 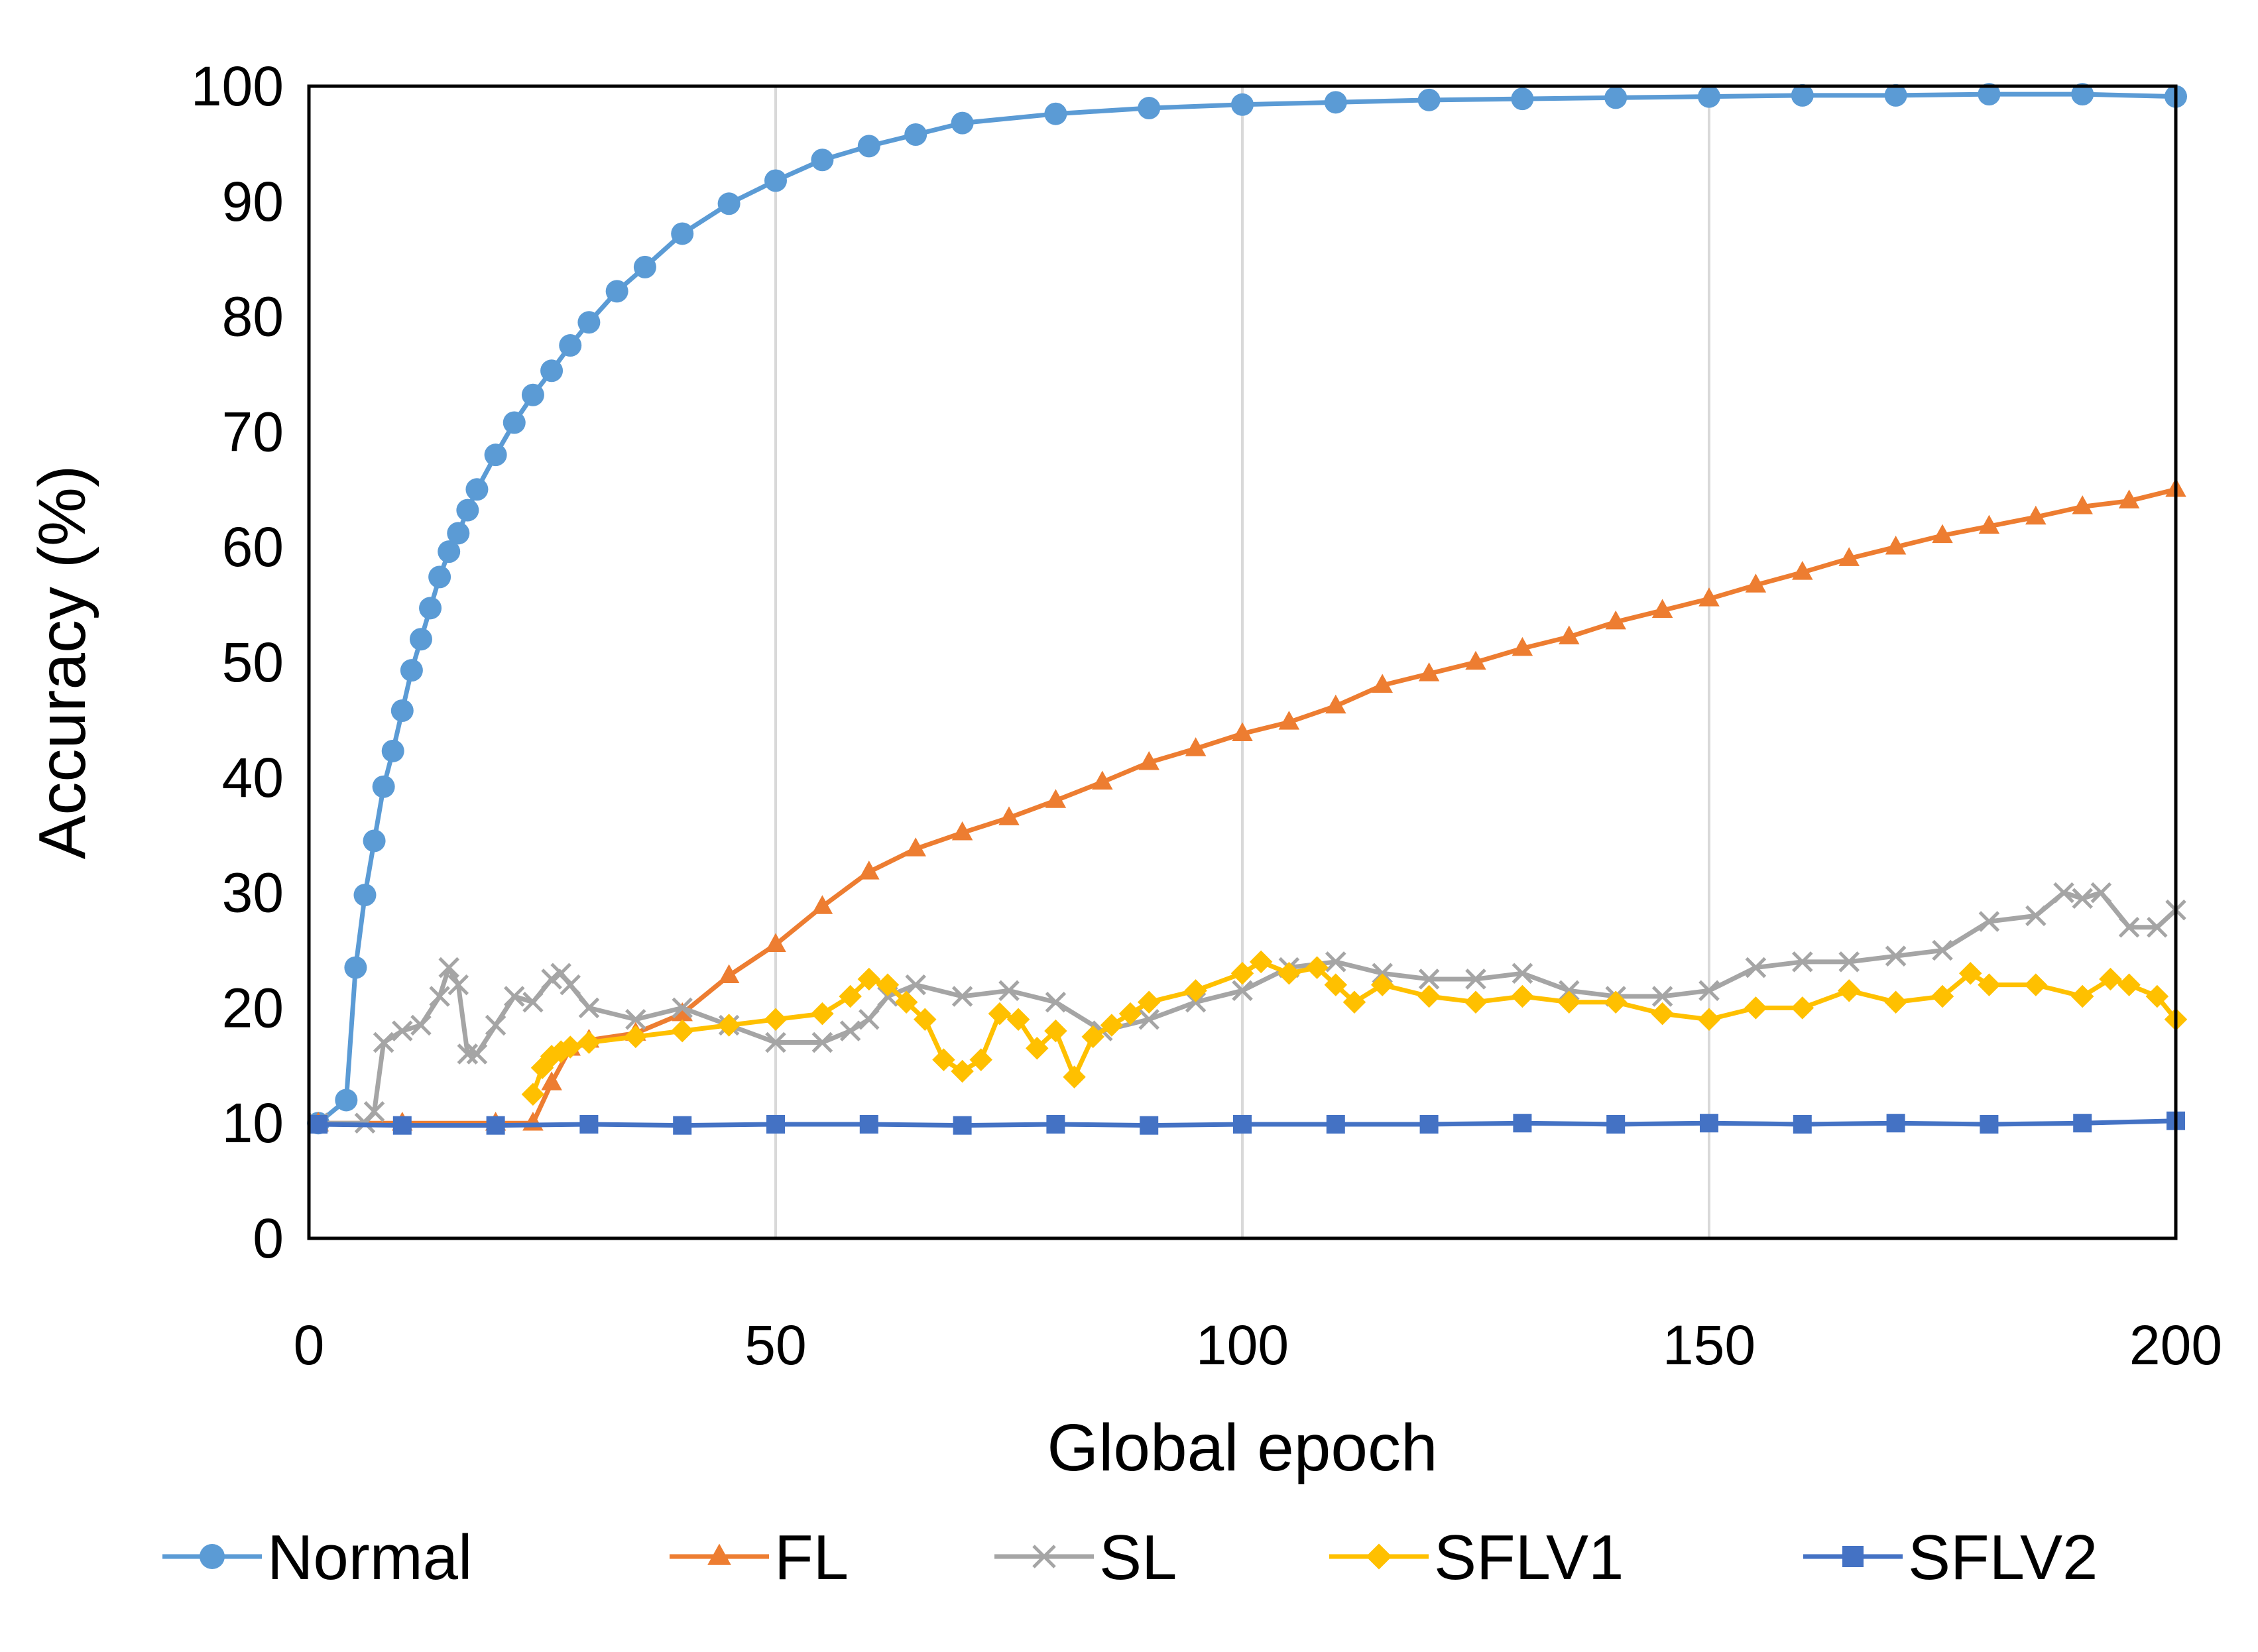 I want to click on legend-item-normal: Normal, so click(x=317, y=1557).